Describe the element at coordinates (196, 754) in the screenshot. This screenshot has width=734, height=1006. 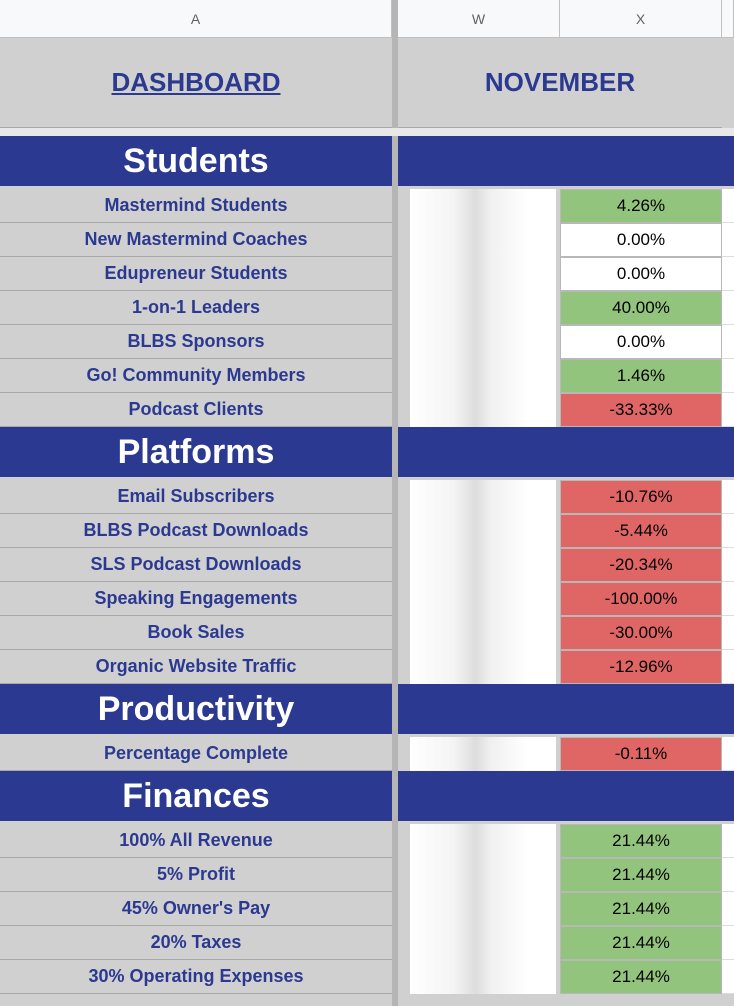
I see `row-label: Percentage Complete` at that location.